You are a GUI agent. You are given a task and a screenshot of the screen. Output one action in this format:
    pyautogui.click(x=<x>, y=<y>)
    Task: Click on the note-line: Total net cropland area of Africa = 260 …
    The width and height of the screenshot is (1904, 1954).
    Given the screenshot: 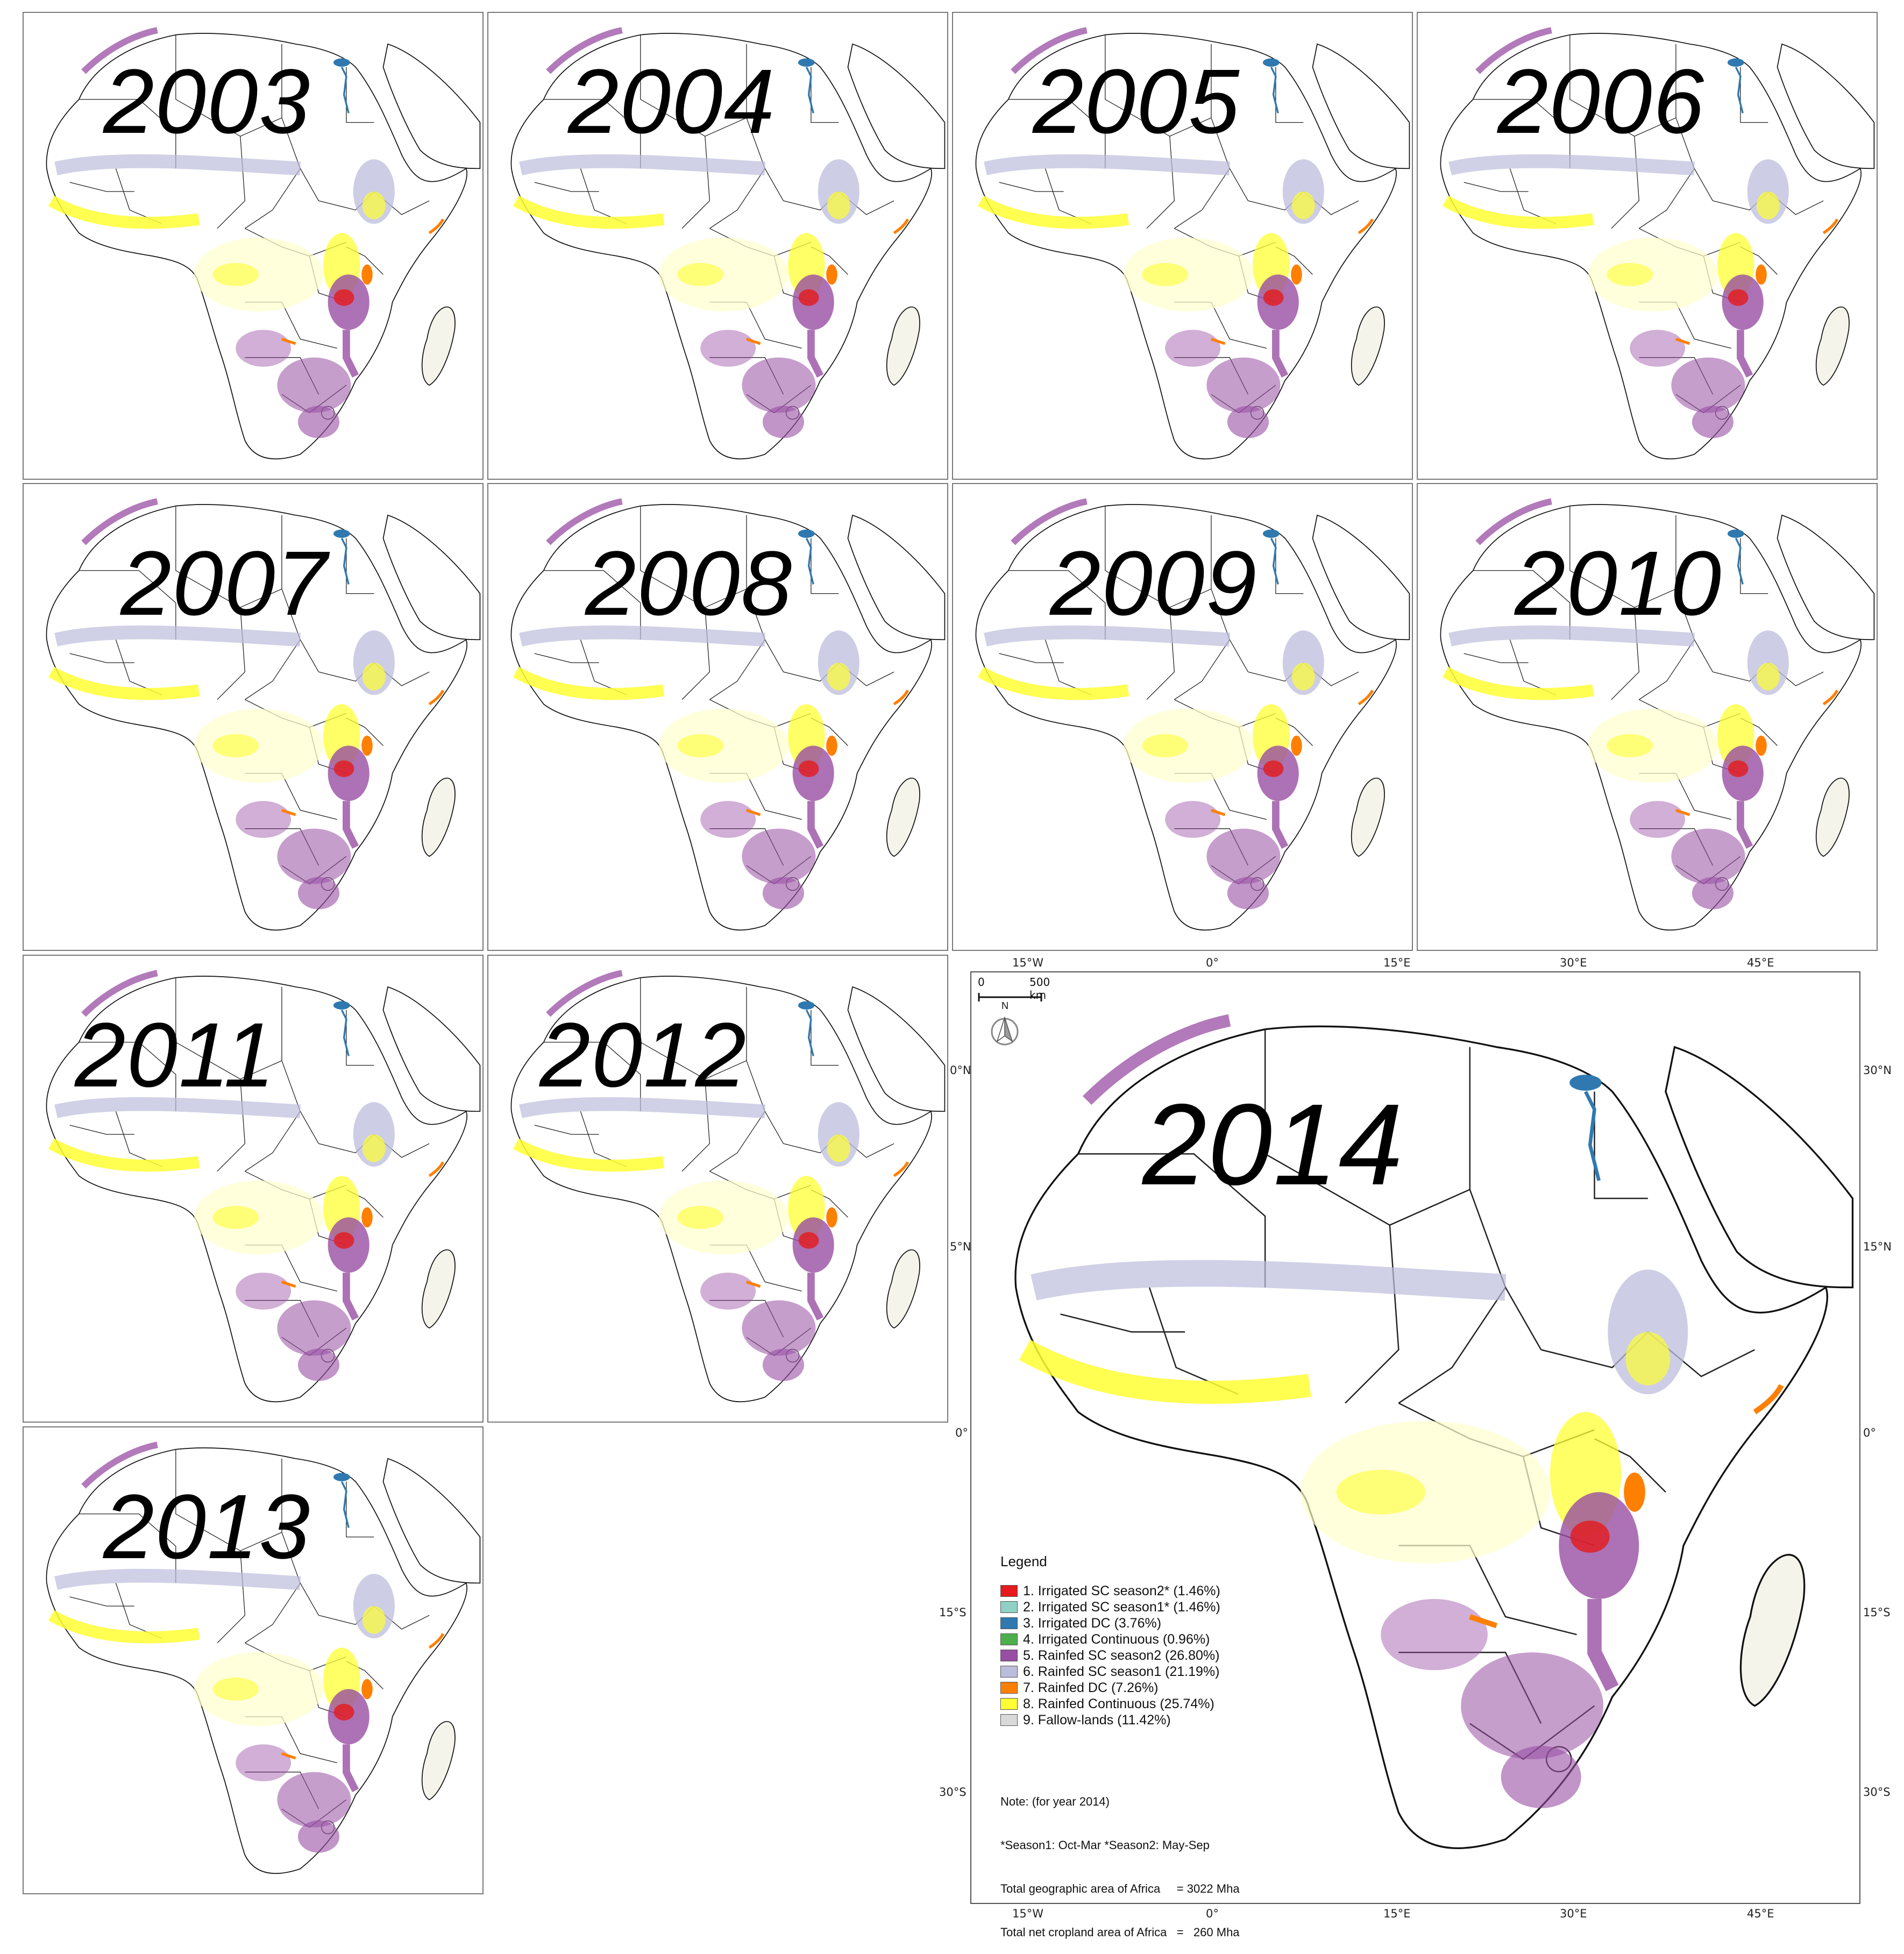 What is the action you would take?
    pyautogui.click(x=1120, y=1932)
    